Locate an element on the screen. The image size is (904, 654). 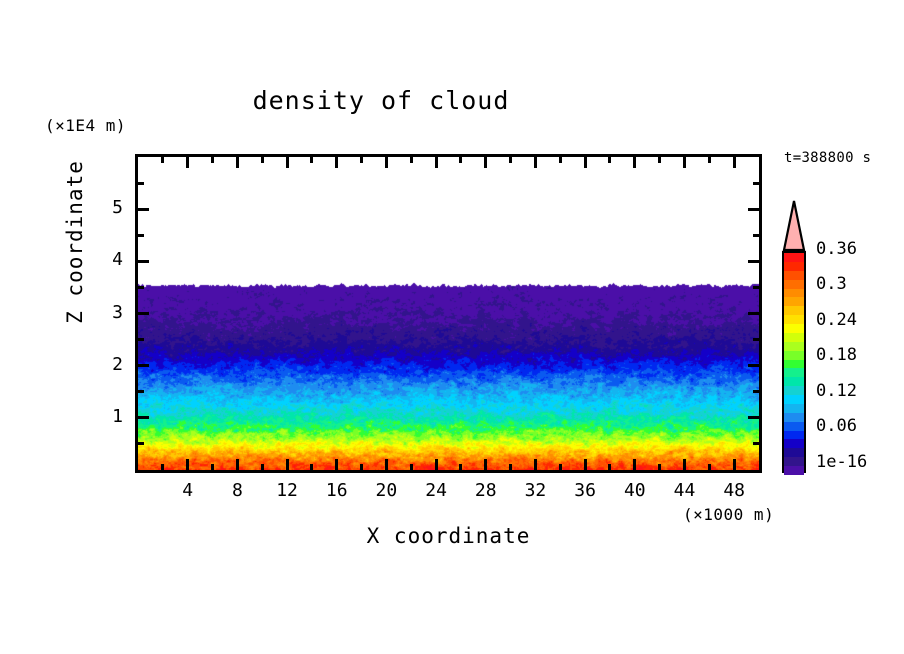
colorbar-tick-label: 0.36 is located at coordinates (836, 248).